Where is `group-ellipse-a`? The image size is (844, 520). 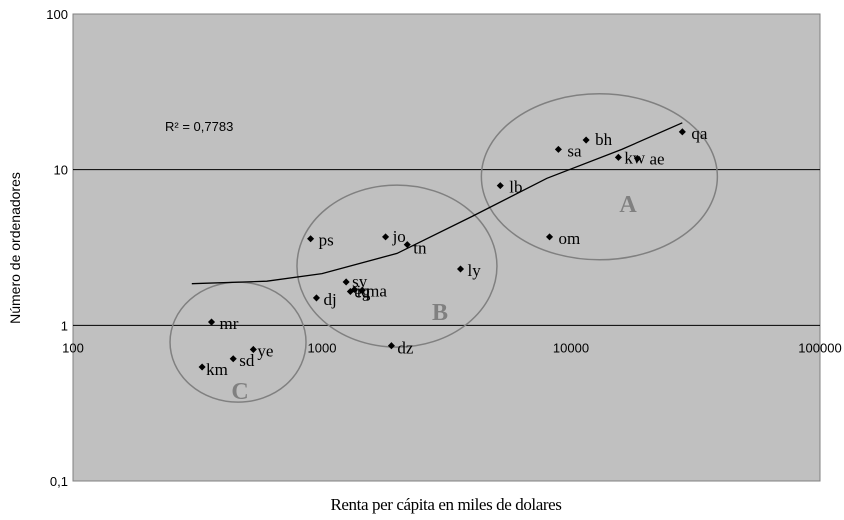 group-ellipse-a is located at coordinates (599, 177).